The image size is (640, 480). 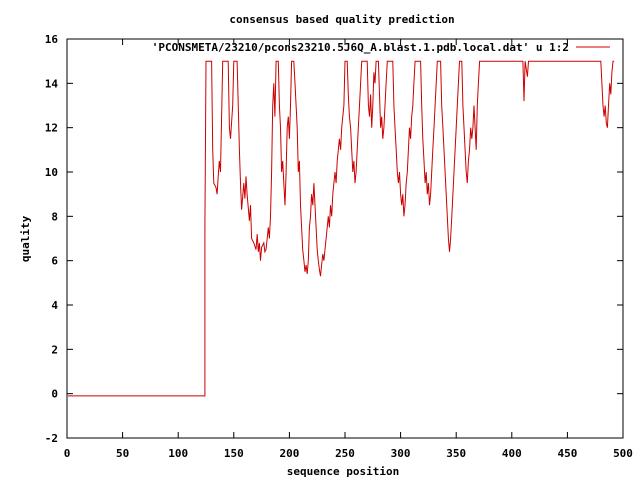 I want to click on x-tick-label: 200, so click(x=289, y=453).